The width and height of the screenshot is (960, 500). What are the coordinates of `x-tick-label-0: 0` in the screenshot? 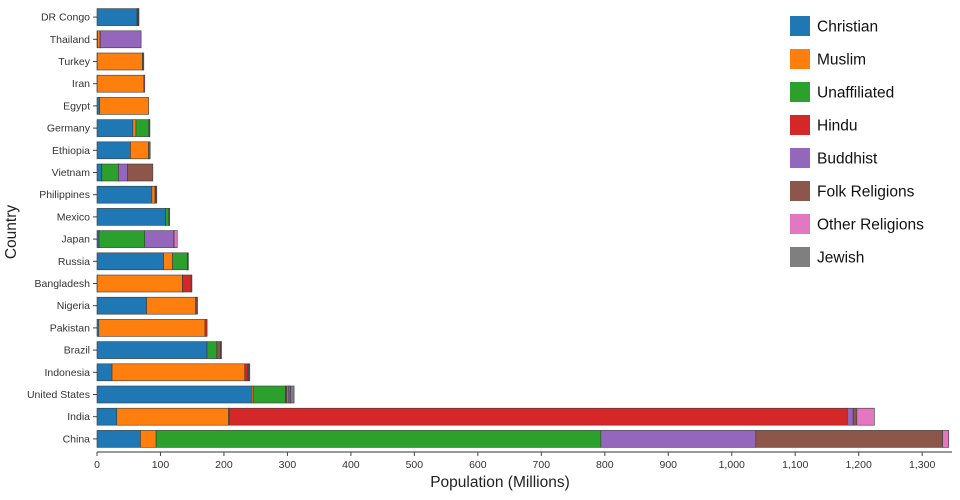 It's located at (97, 465).